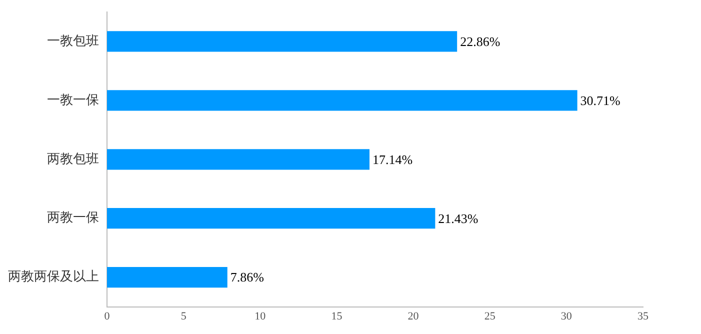  I want to click on data-label: 7.86%, so click(247, 277).